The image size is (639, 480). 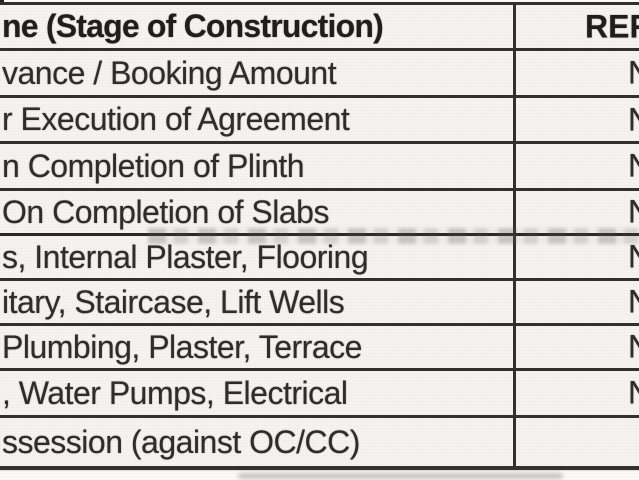 I want to click on table-header-row: ne (Stage of Construction) RER, so click(x=319, y=28).